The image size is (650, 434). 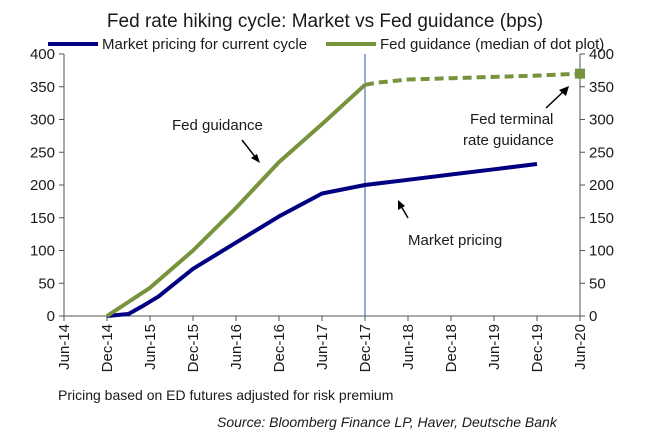 I want to click on y-tick-label-right: 300, so click(x=601, y=120).